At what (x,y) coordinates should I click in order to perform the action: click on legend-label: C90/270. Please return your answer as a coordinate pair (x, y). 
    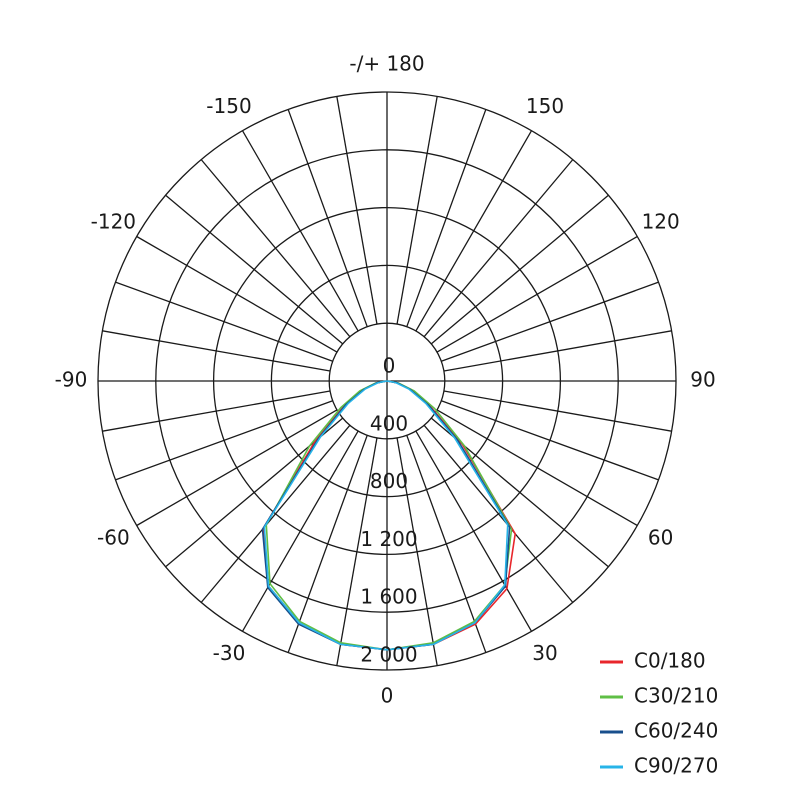
    Looking at the image, I should click on (676, 766).